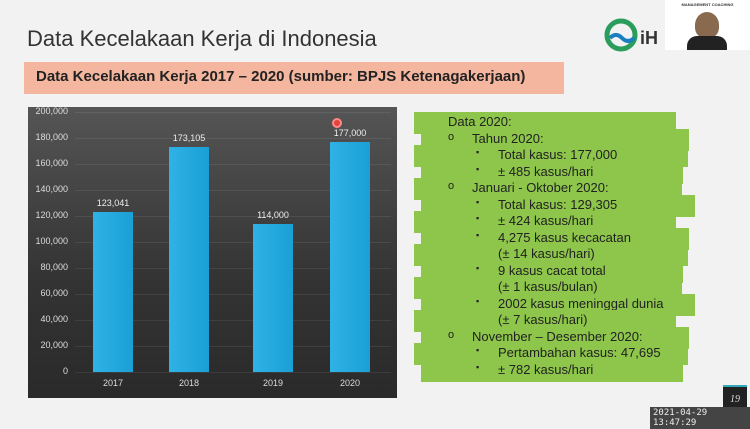 The width and height of the screenshot is (750, 429). I want to click on note-item: o Januari - Oktober 2020:, so click(528, 187).